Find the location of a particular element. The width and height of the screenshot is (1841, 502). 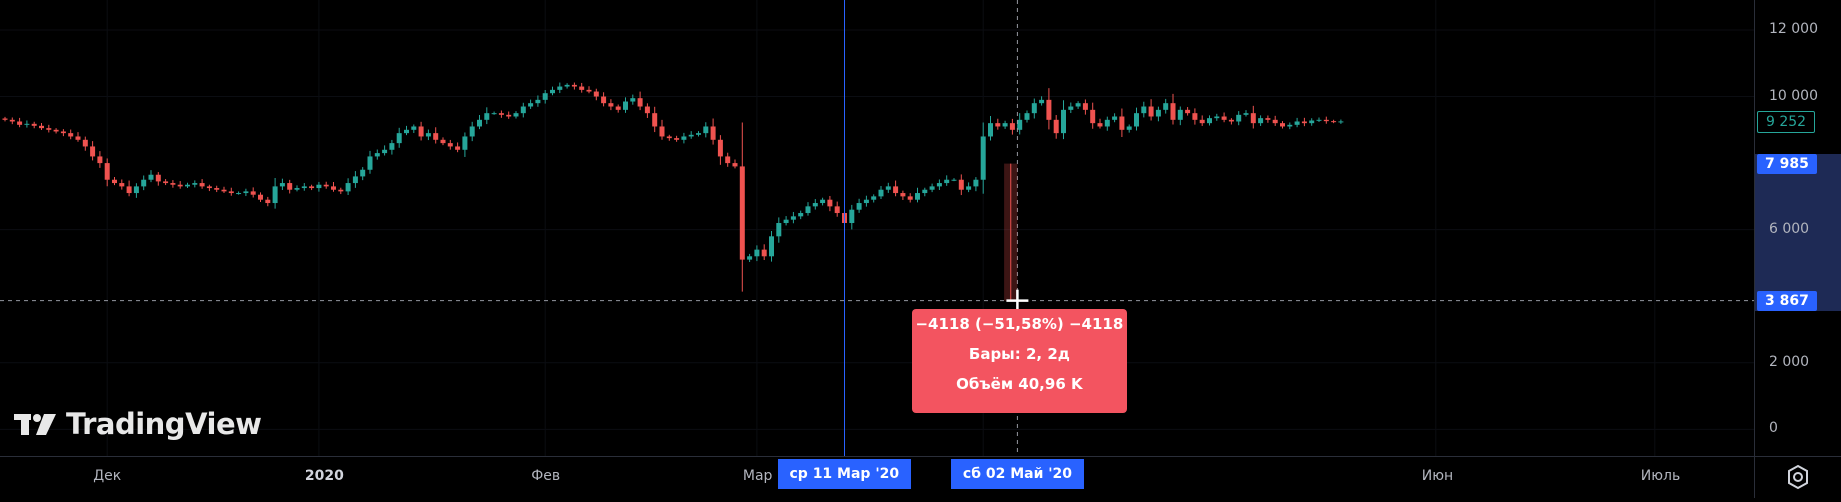

crosshair-date-label: сб 02 Май '20 is located at coordinates (1017, 474).